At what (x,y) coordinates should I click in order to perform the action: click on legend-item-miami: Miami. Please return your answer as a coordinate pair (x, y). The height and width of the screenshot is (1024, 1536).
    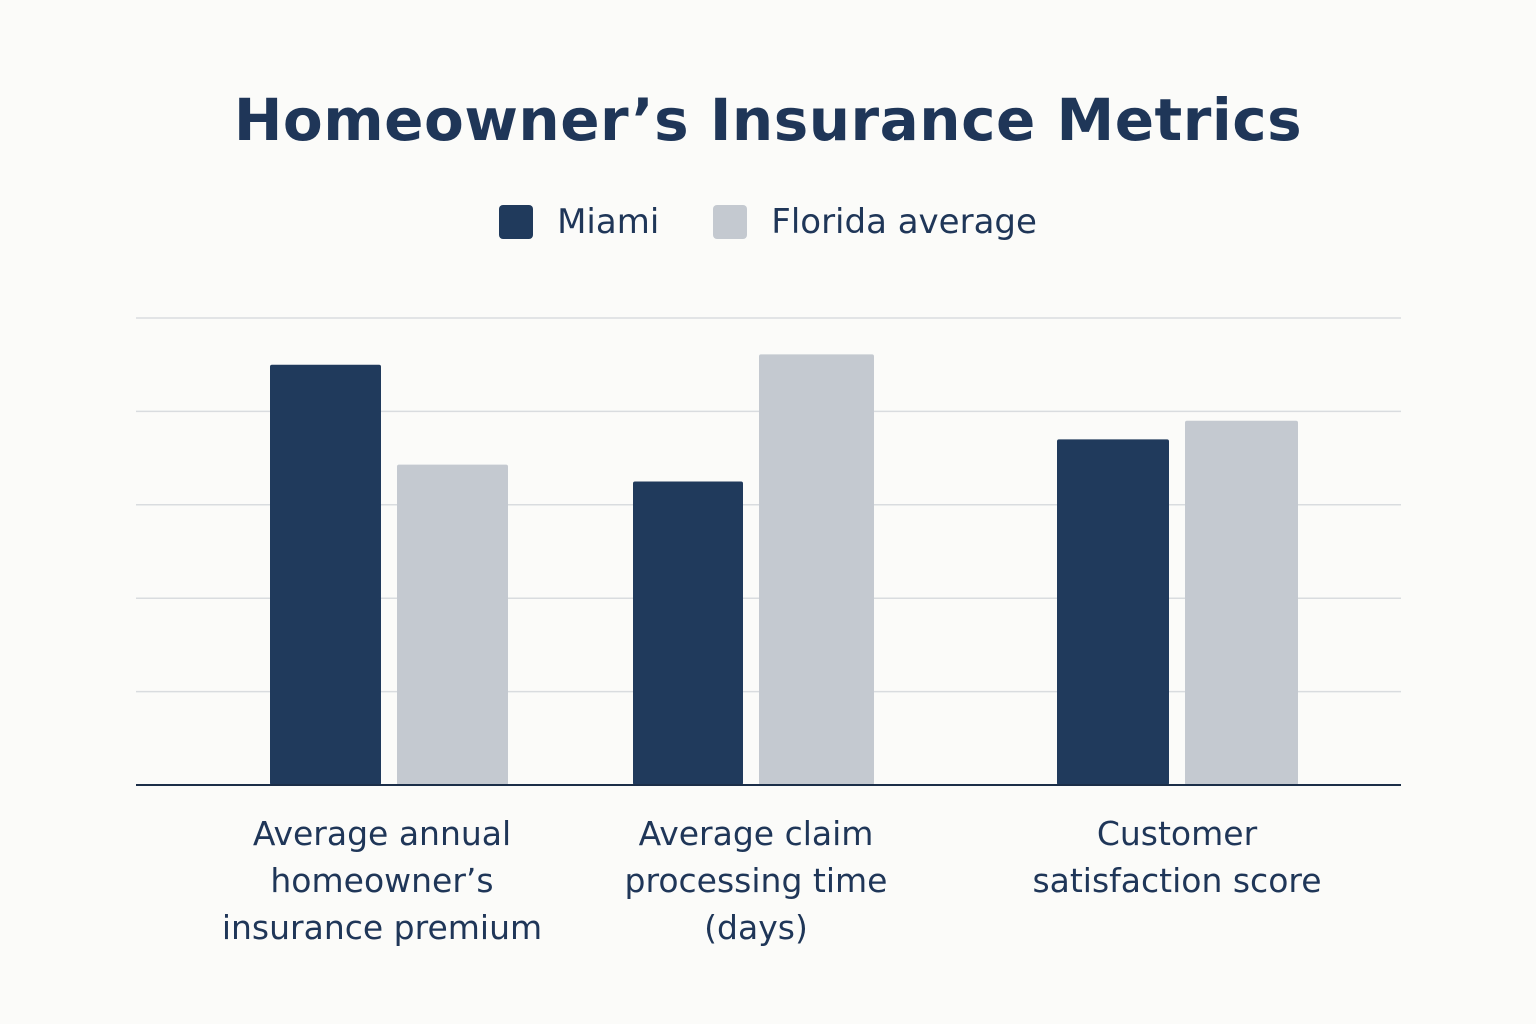
    Looking at the image, I should click on (579, 222).